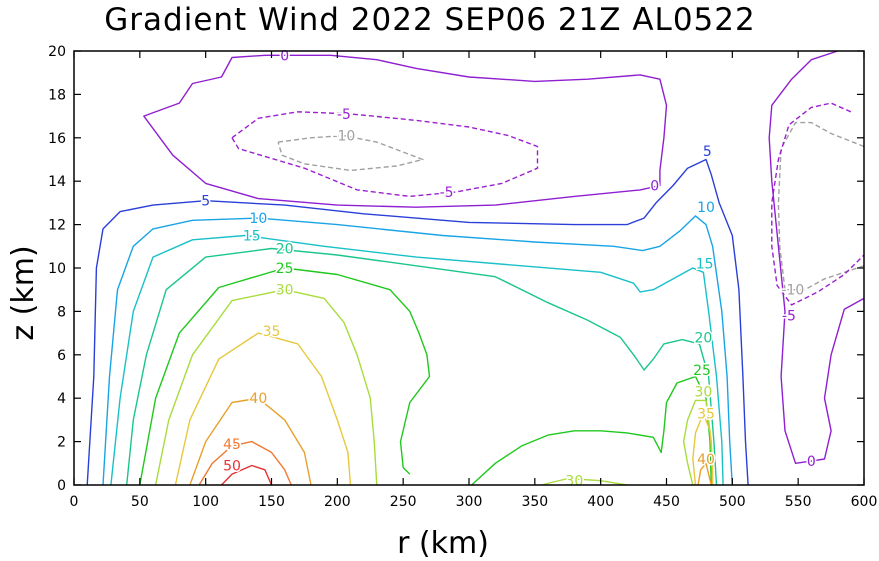 The image size is (879, 561). What do you see at coordinates (403, 502) in the screenshot?
I see `x-tick-label: 250` at bounding box center [403, 502].